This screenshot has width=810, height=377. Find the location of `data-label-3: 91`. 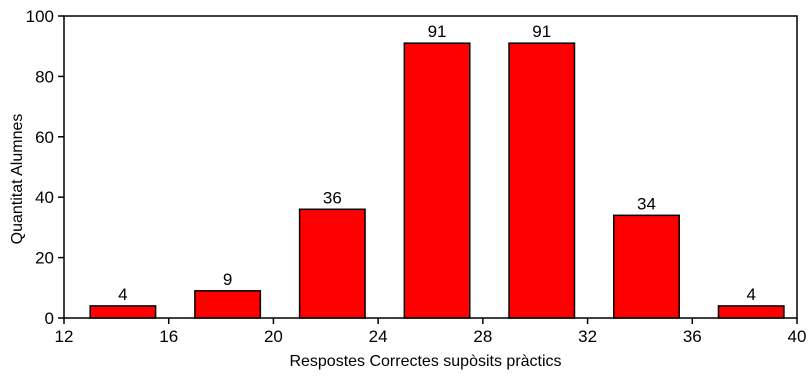

data-label-3: 91 is located at coordinates (437, 31).